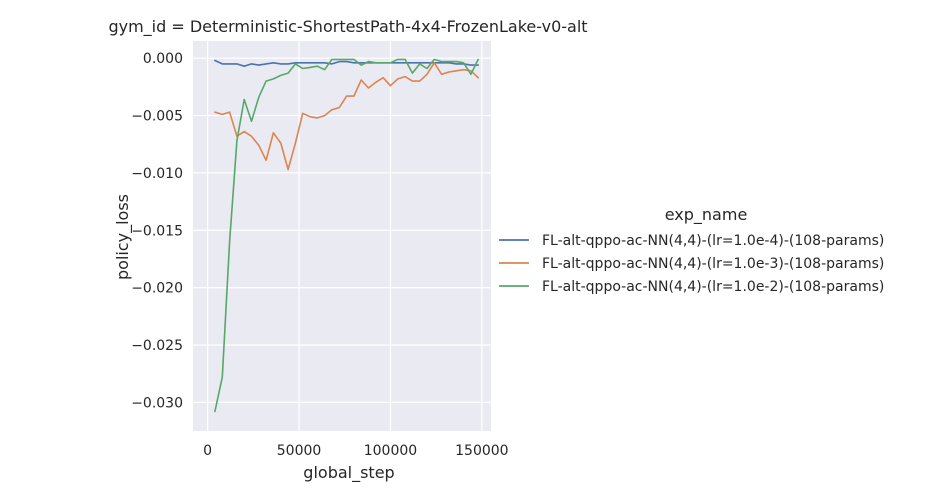  I want to click on y-tick-label: −0.020, so click(157, 289).